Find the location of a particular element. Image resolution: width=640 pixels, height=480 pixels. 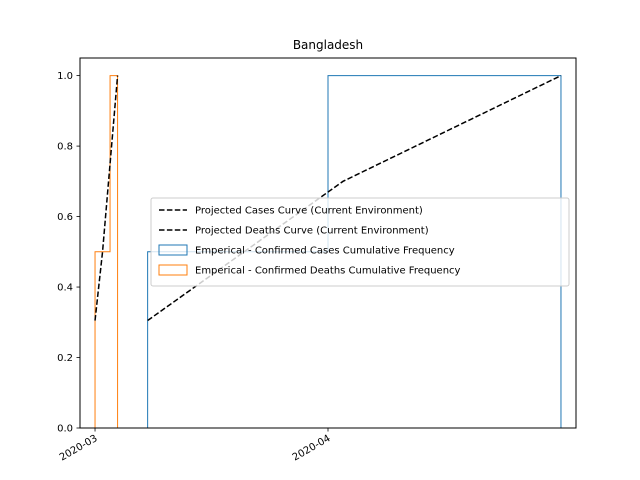

x-tick-label: 2020-04 is located at coordinates (312, 448).